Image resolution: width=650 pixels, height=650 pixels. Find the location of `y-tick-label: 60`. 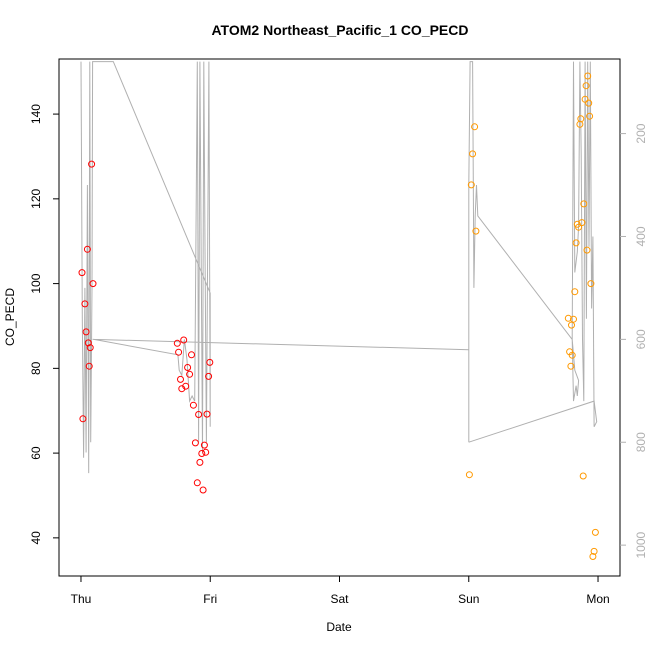

y-tick-label: 60 is located at coordinates (36, 453).